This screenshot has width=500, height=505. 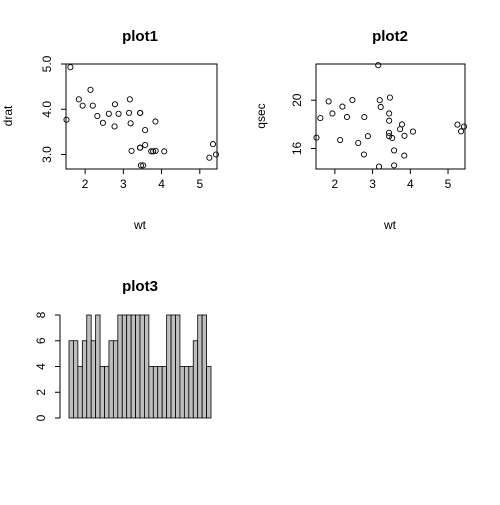 I want to click on x-tick-label: 5, so click(x=199, y=184).